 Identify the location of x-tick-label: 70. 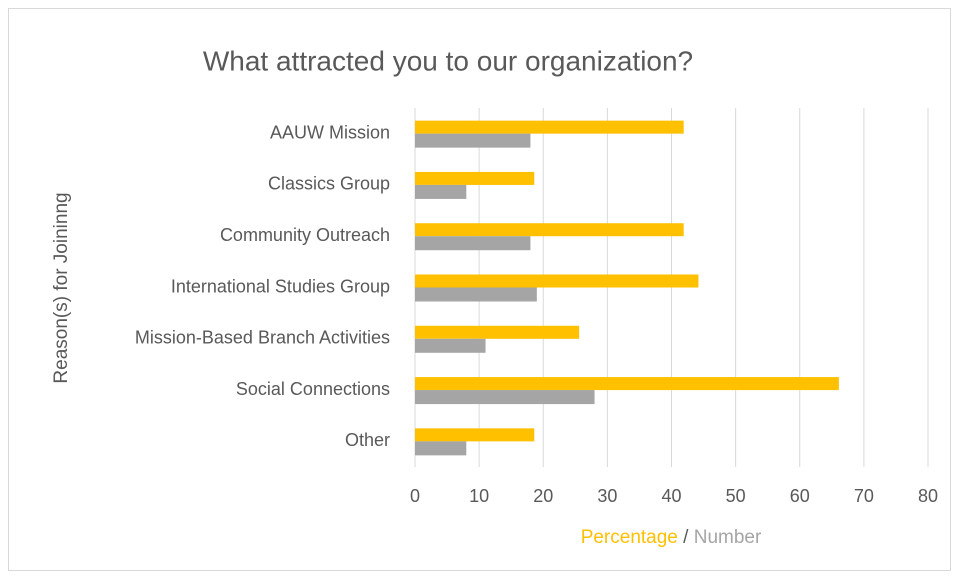
(864, 496).